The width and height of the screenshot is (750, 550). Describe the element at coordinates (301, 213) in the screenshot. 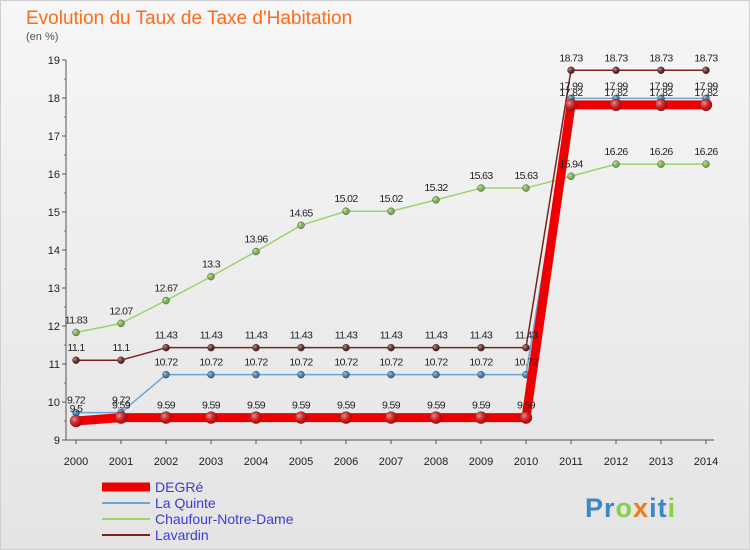

I see `data-label: 14.65` at that location.